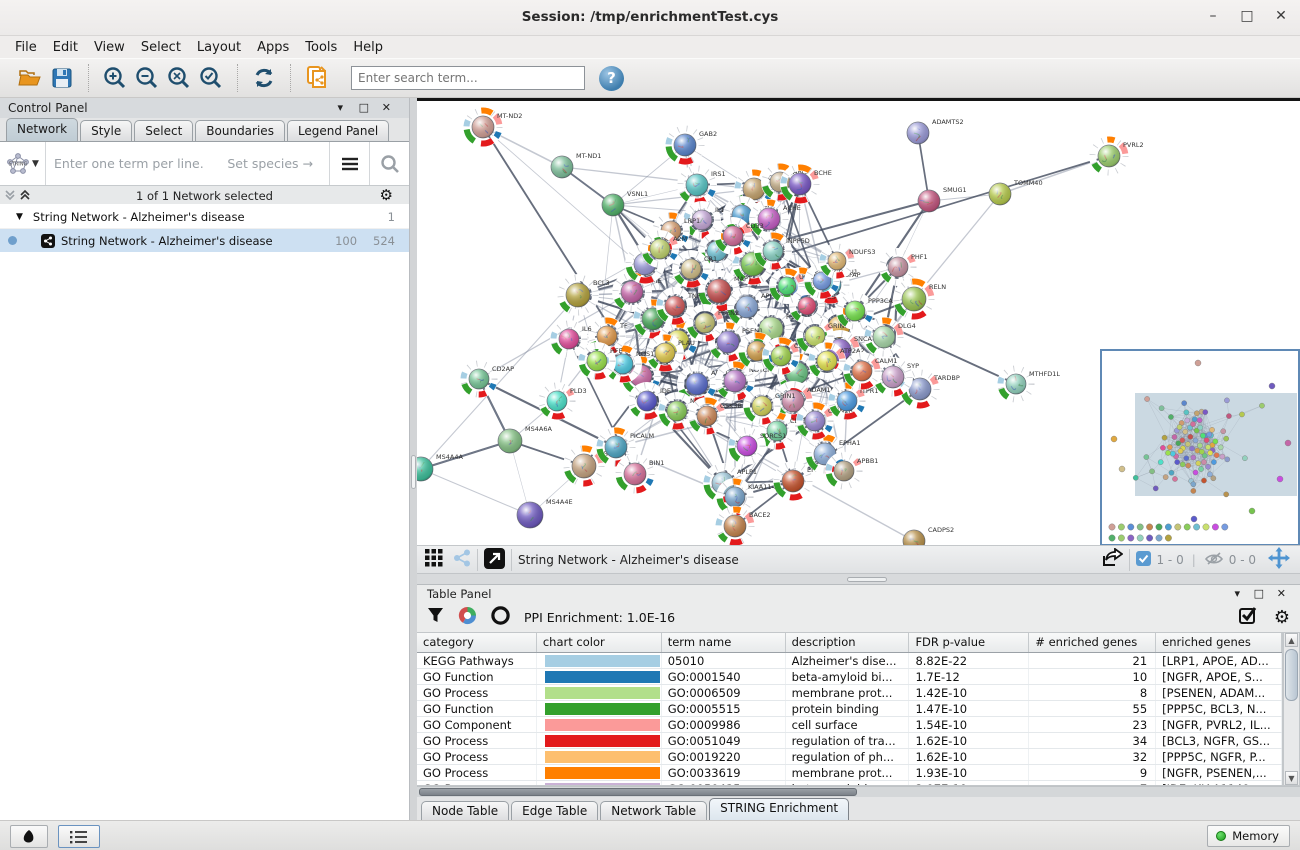 The width and height of the screenshot is (1300, 850). Describe the element at coordinates (583, 295) in the screenshot. I see `network-node: BCL3` at that location.